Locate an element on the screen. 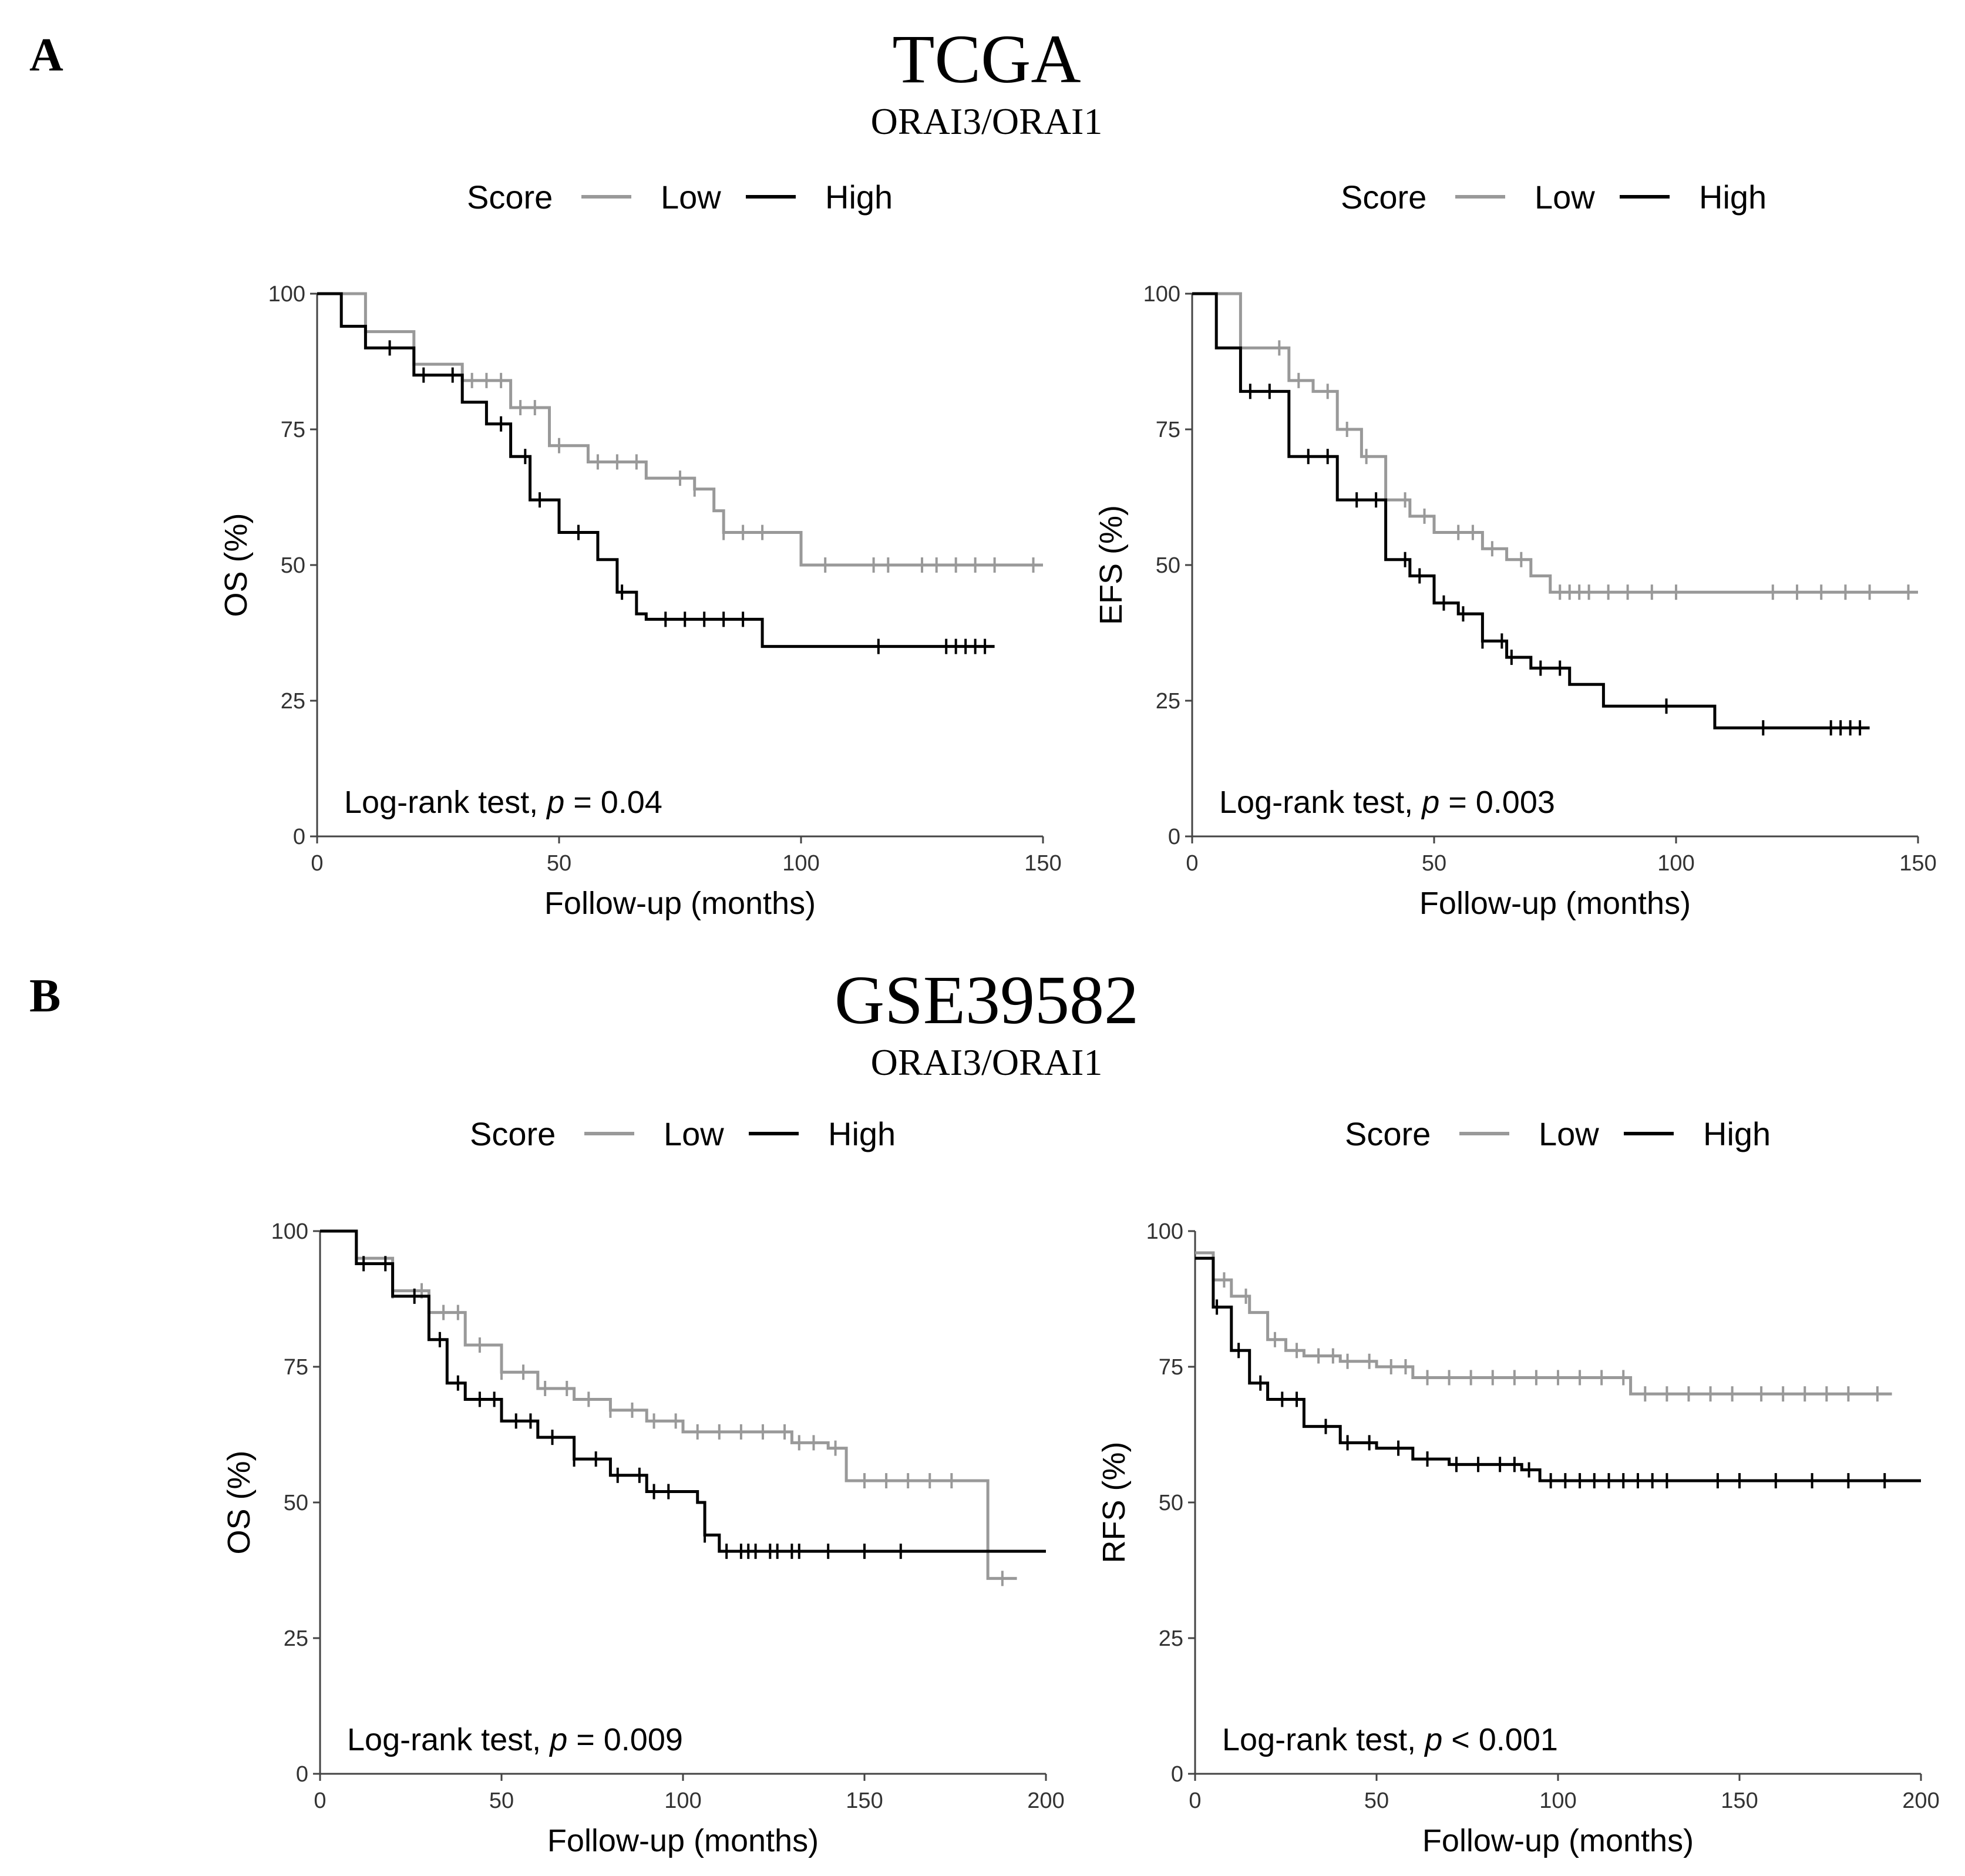 The height and width of the screenshot is (1876, 1965). log-rank-annotation: Log-rank test, p < 0.001 is located at coordinates (1390, 1740).